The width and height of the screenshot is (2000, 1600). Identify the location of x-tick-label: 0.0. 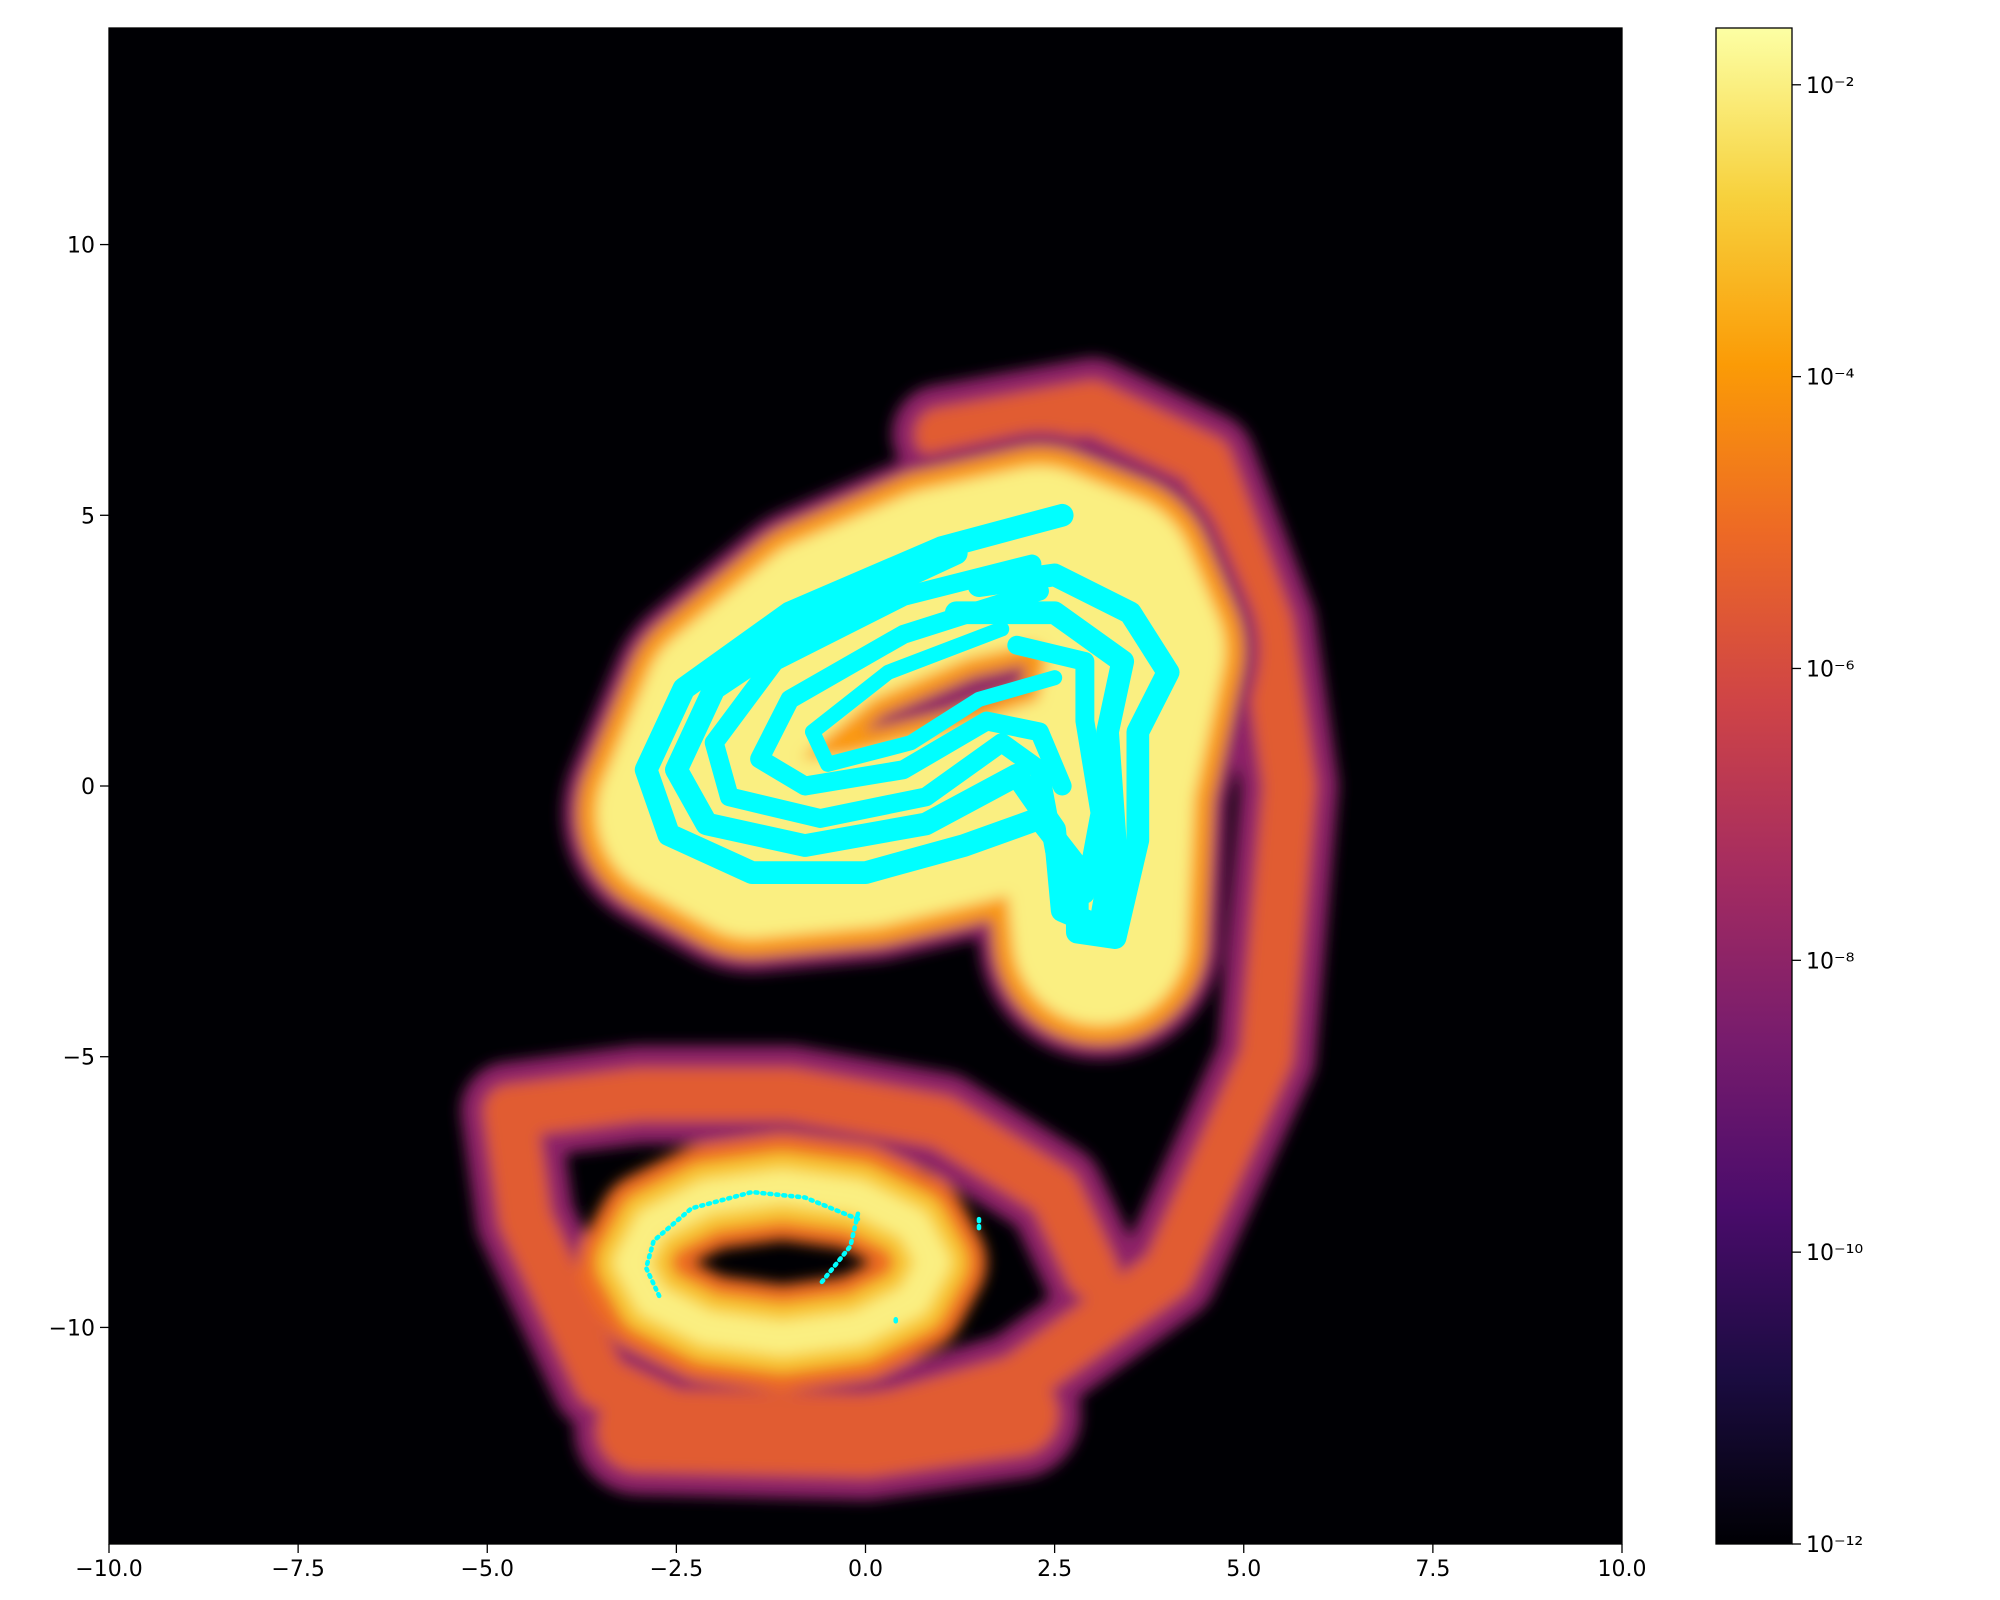
(865, 1569).